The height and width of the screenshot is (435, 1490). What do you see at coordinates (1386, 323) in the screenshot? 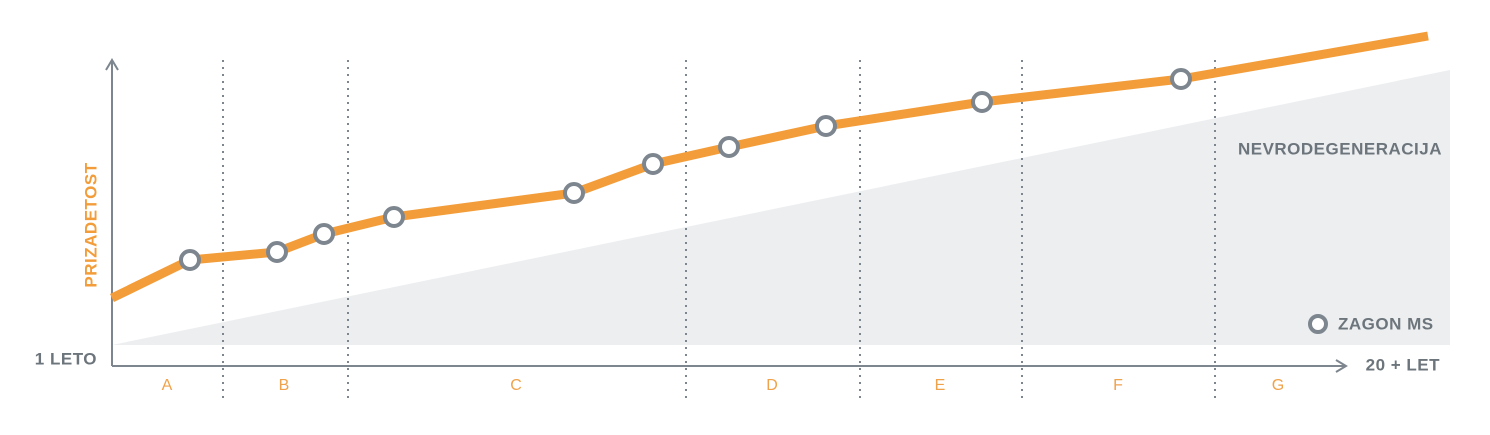
I see `legend-label: ZAGON MS` at bounding box center [1386, 323].